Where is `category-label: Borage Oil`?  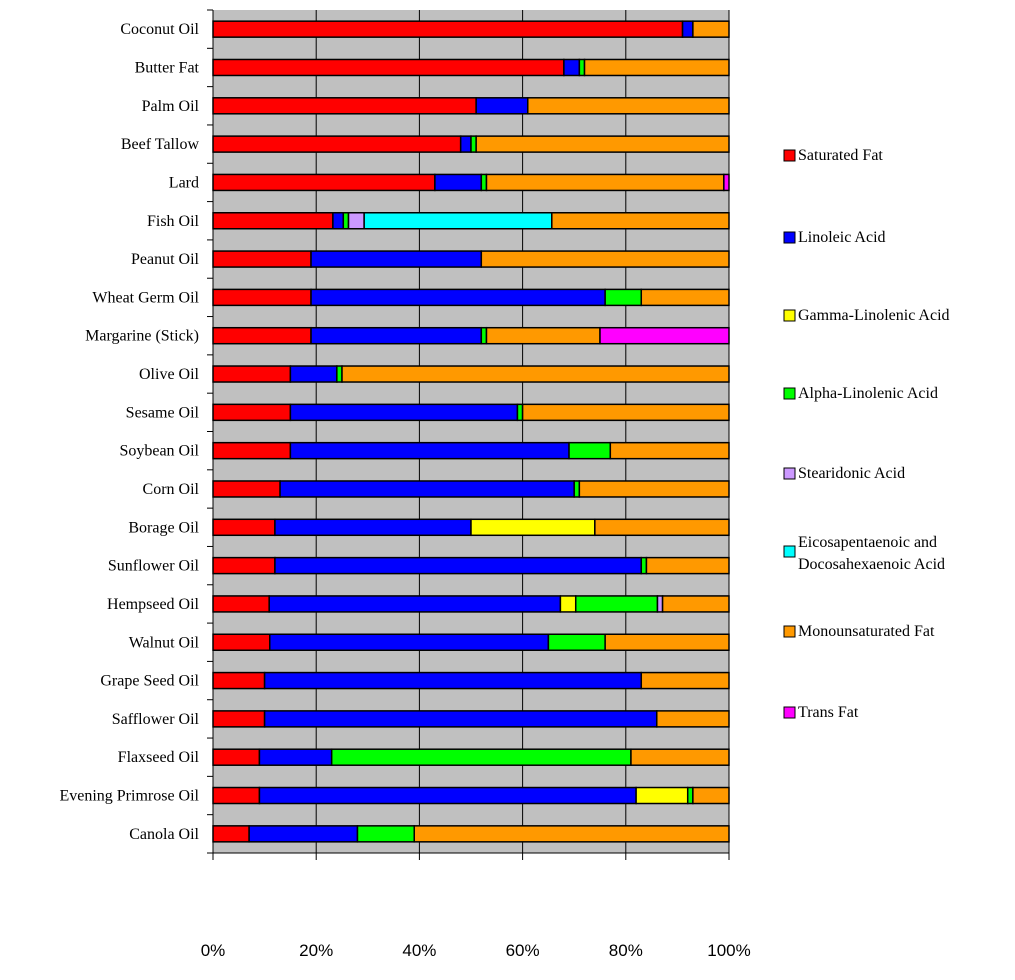
category-label: Borage Oil is located at coordinates (163, 527).